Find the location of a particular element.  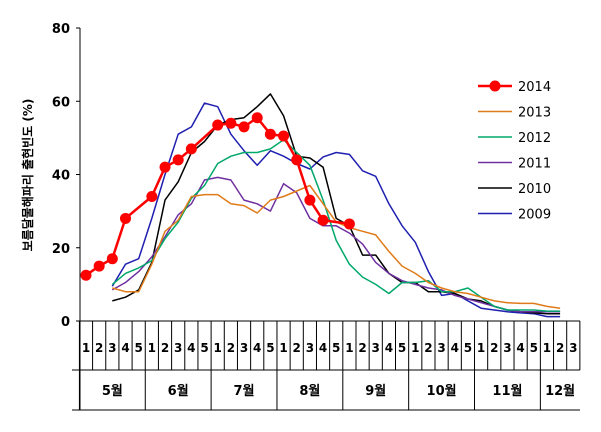

y-tick-label: 60 is located at coordinates (61, 102).